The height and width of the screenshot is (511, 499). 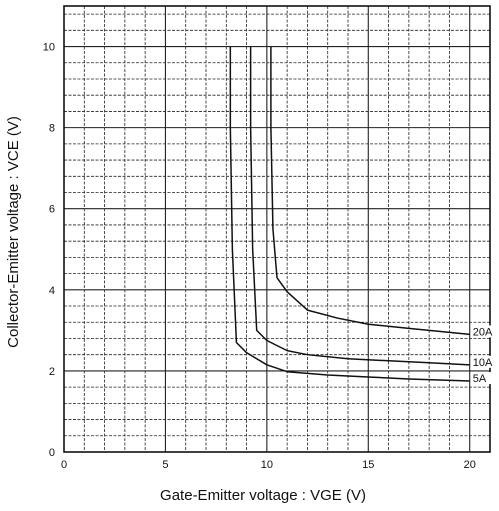 I want to click on x-tick-label: 10, so click(x=267, y=465).